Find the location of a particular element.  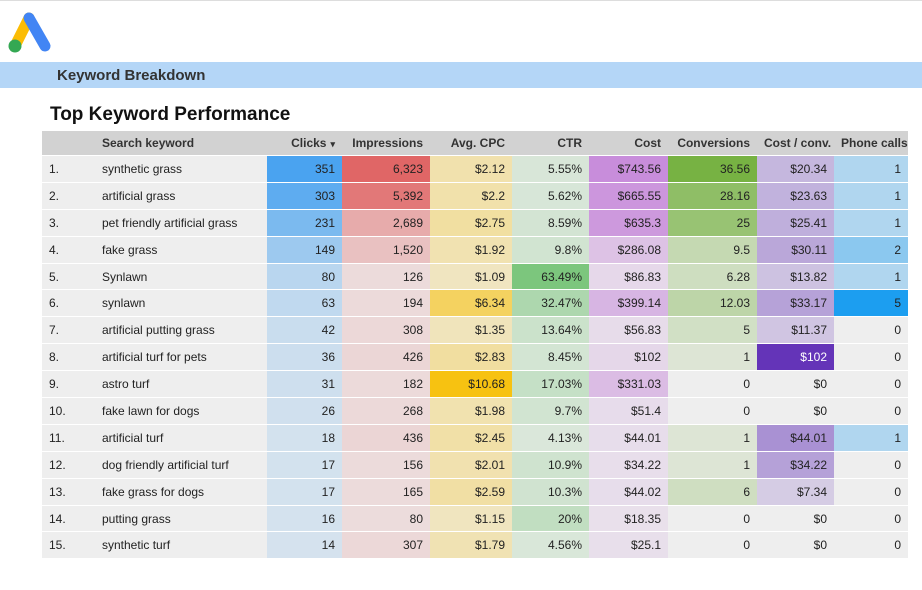

header-cell: Cost is located at coordinates (628, 143).